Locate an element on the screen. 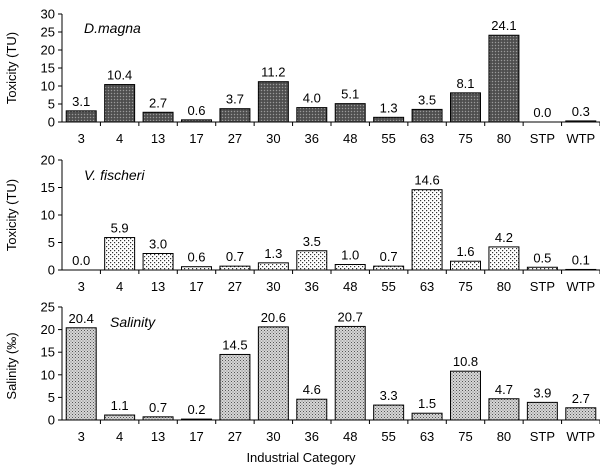 The width and height of the screenshot is (600, 470). y-tick-label: 30 is located at coordinates (48, 14).